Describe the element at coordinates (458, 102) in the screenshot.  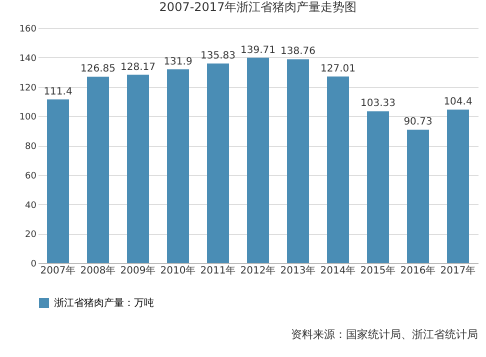
I see `data-label: 104.4` at that location.